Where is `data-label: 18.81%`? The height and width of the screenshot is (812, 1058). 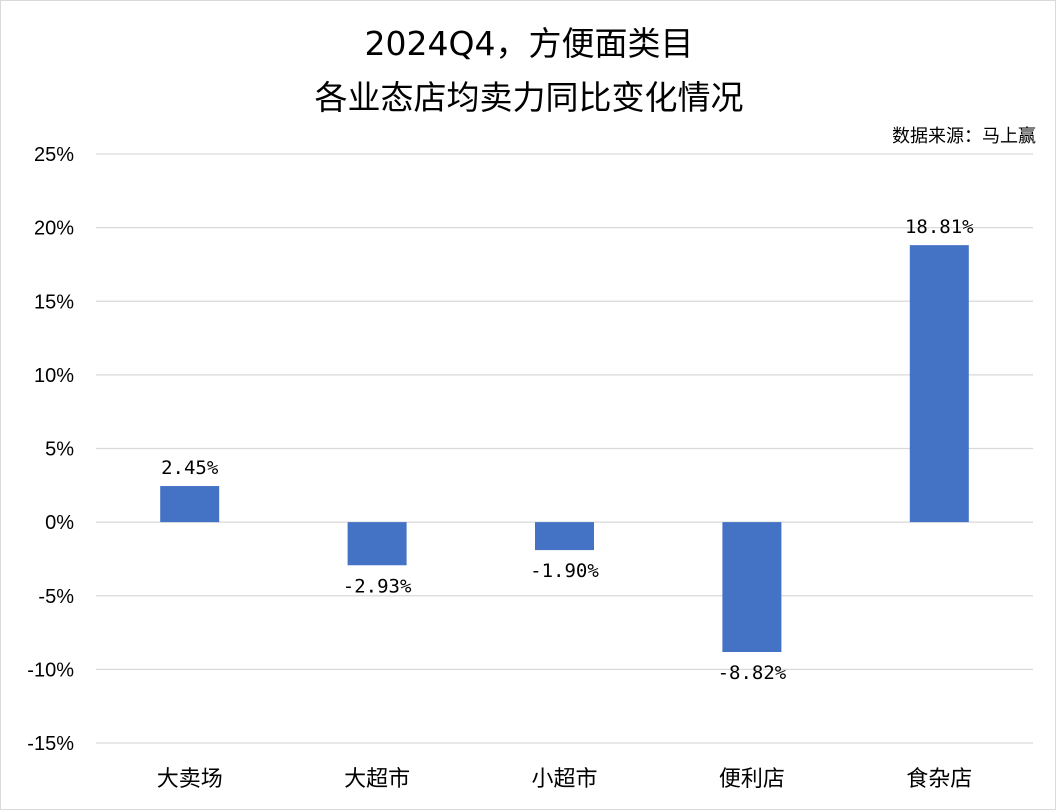 data-label: 18.81% is located at coordinates (939, 227).